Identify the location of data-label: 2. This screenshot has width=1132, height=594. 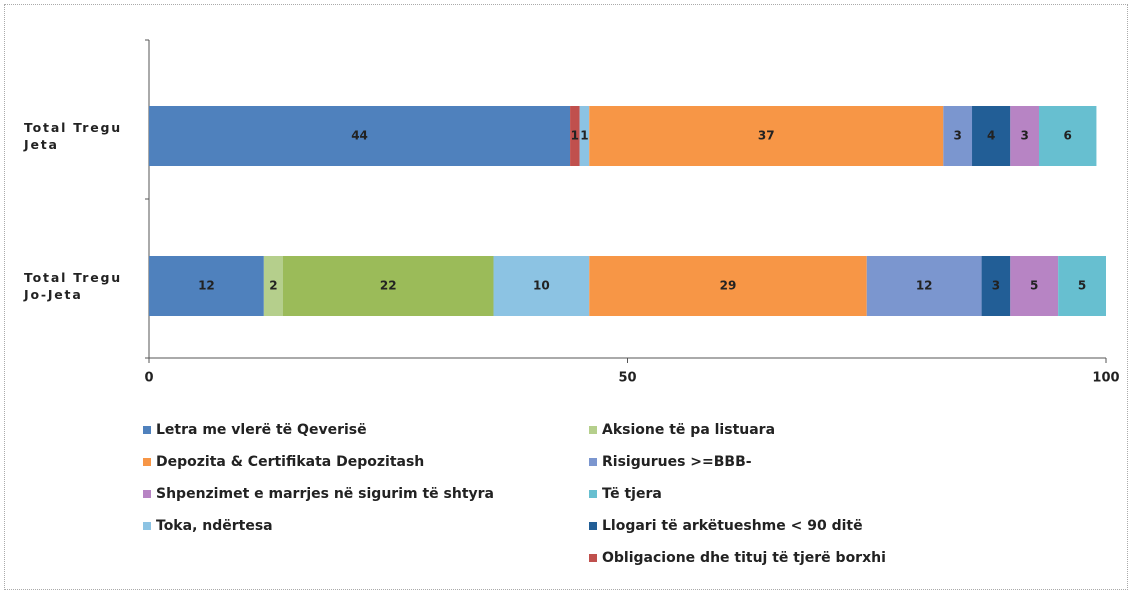
(273, 286).